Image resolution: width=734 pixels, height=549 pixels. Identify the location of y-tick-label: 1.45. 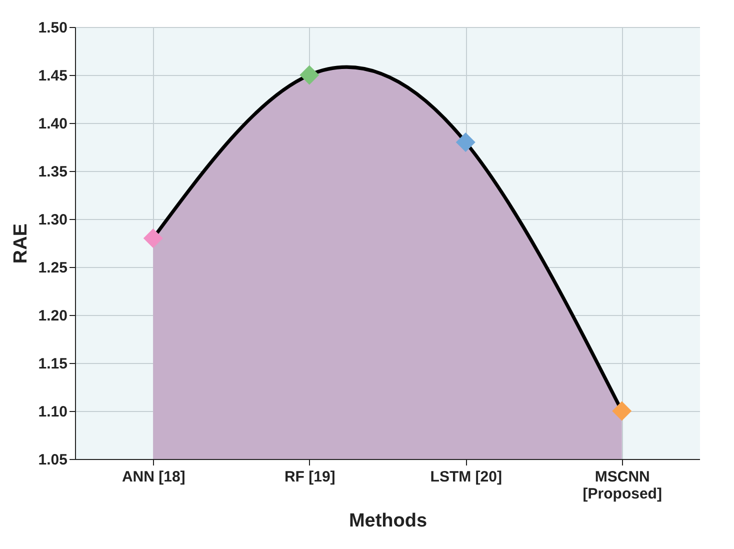
(53, 76).